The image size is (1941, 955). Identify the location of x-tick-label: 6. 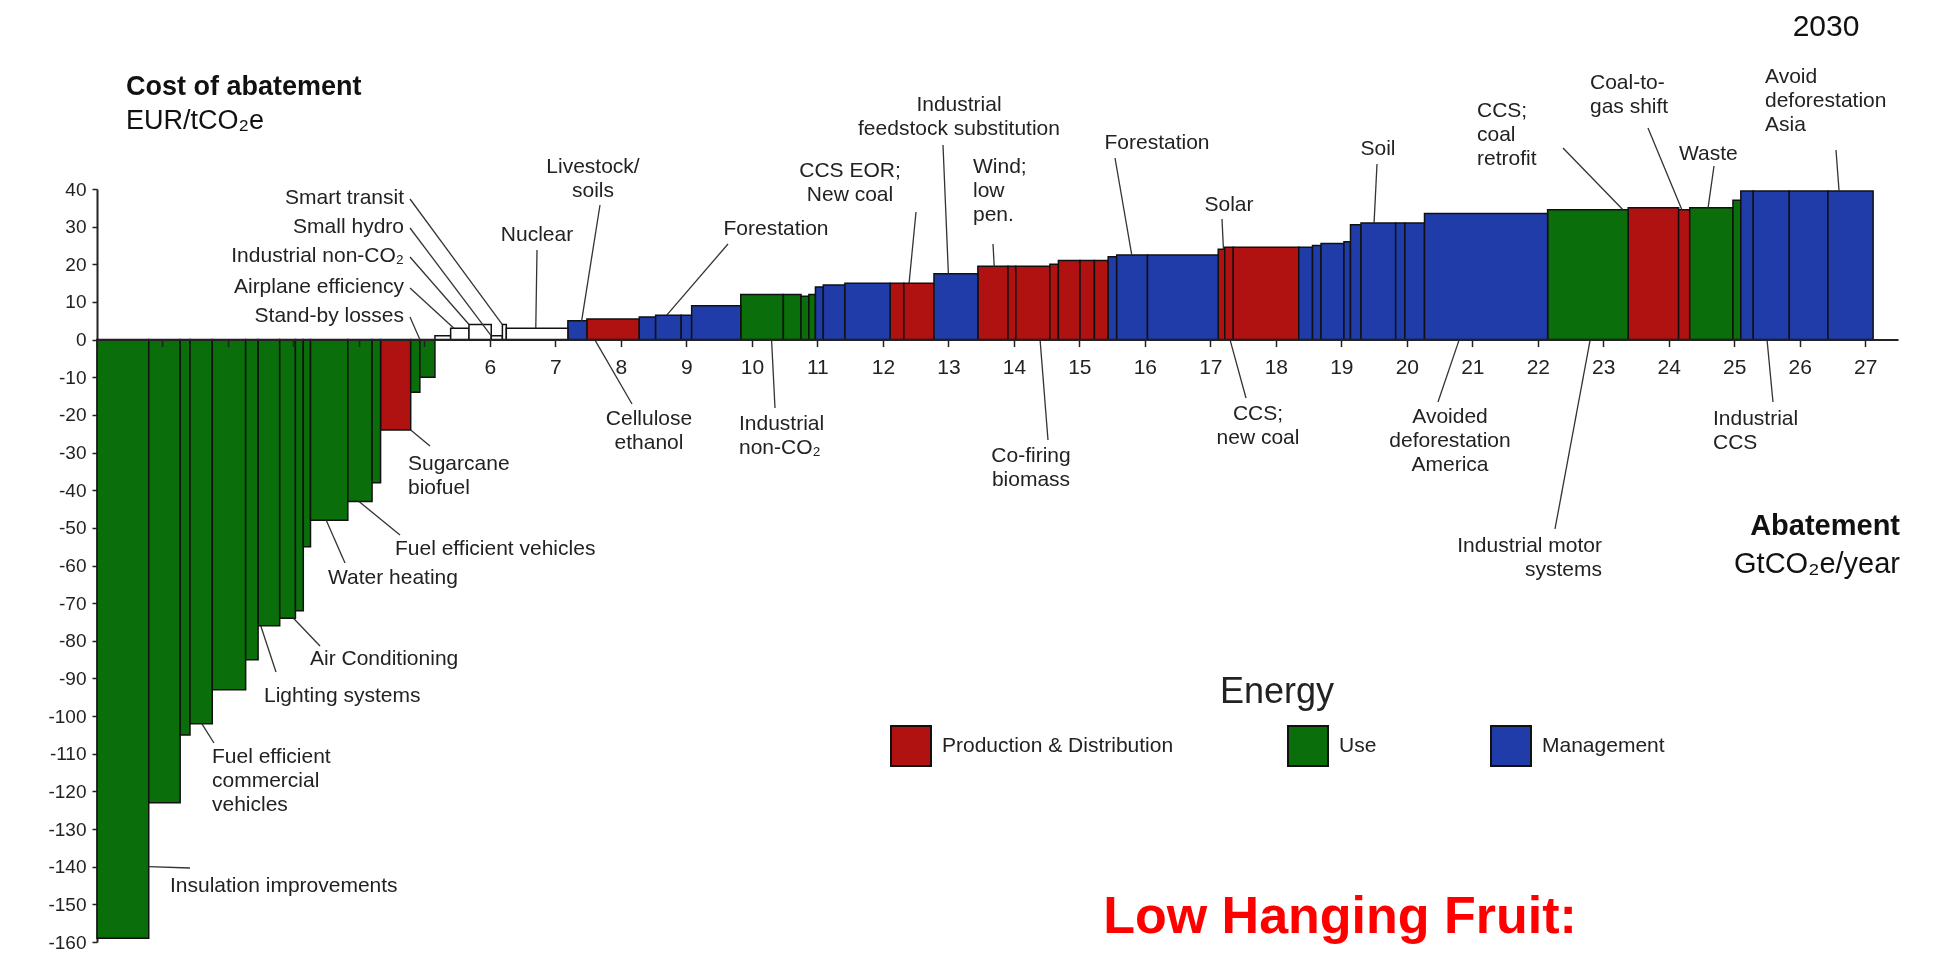
(490, 367).